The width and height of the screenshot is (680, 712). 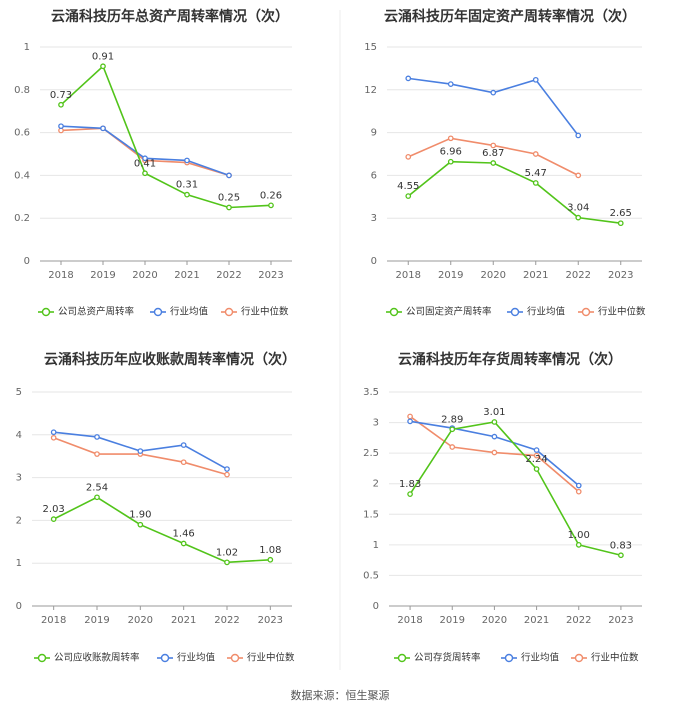 I want to click on chart-2-legend-industry_median-label: 行业中位数, so click(x=271, y=658).